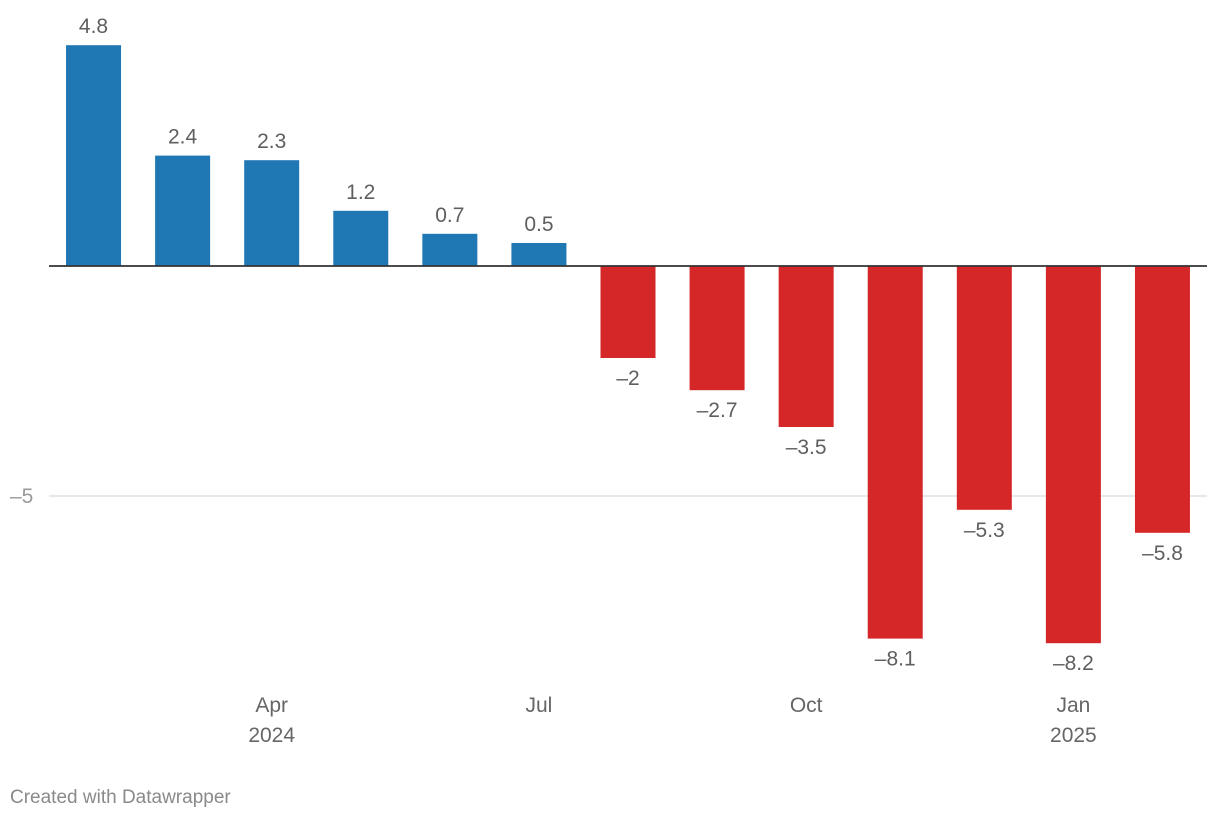  I want to click on x-tick-label: Apr, so click(271, 705).